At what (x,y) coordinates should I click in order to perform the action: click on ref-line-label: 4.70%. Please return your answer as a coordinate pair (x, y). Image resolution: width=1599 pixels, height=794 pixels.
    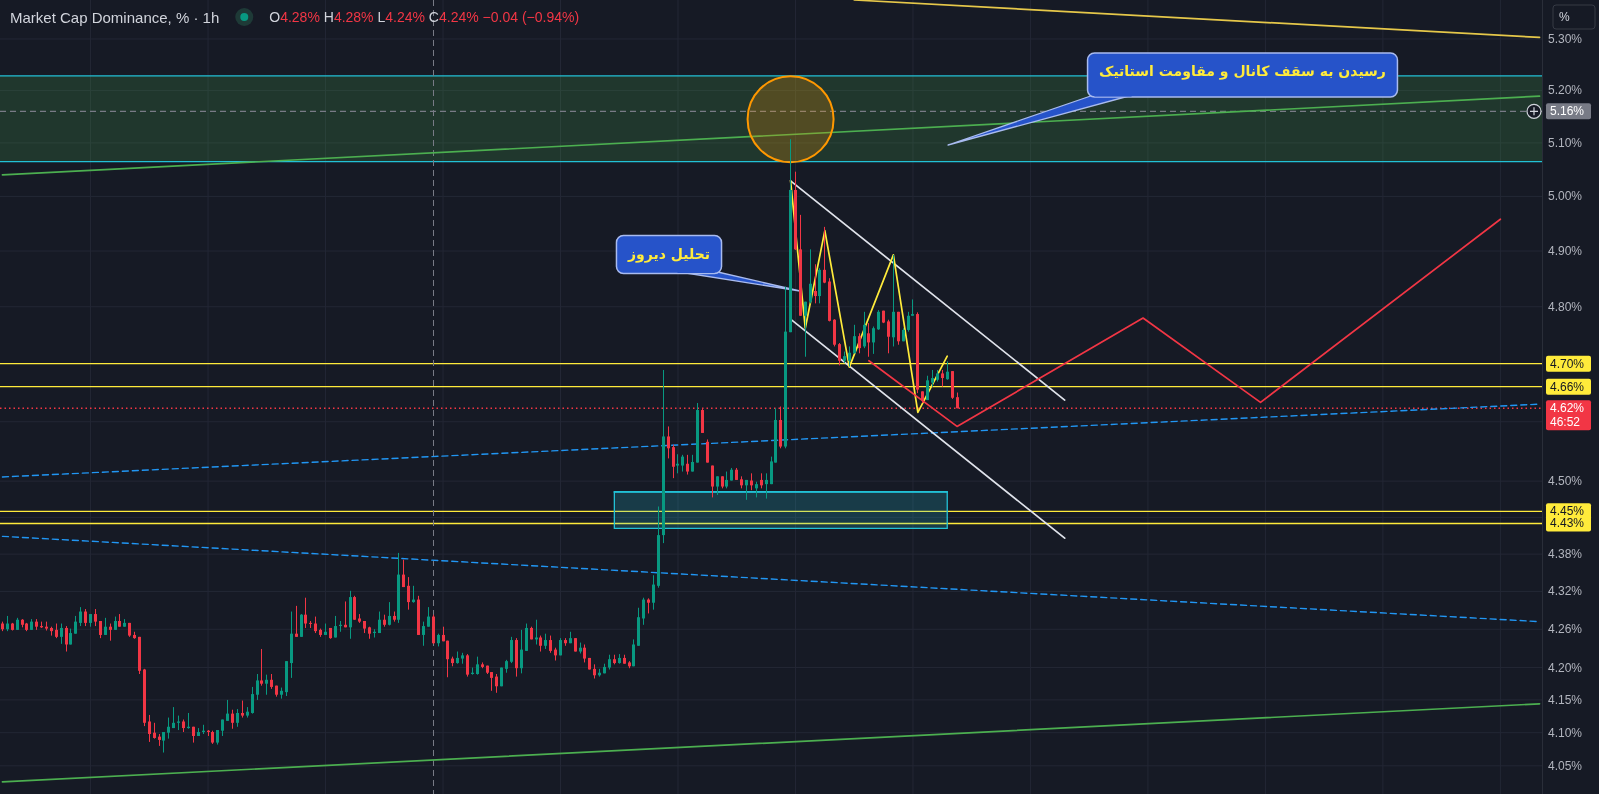
    Looking at the image, I should click on (1567, 363).